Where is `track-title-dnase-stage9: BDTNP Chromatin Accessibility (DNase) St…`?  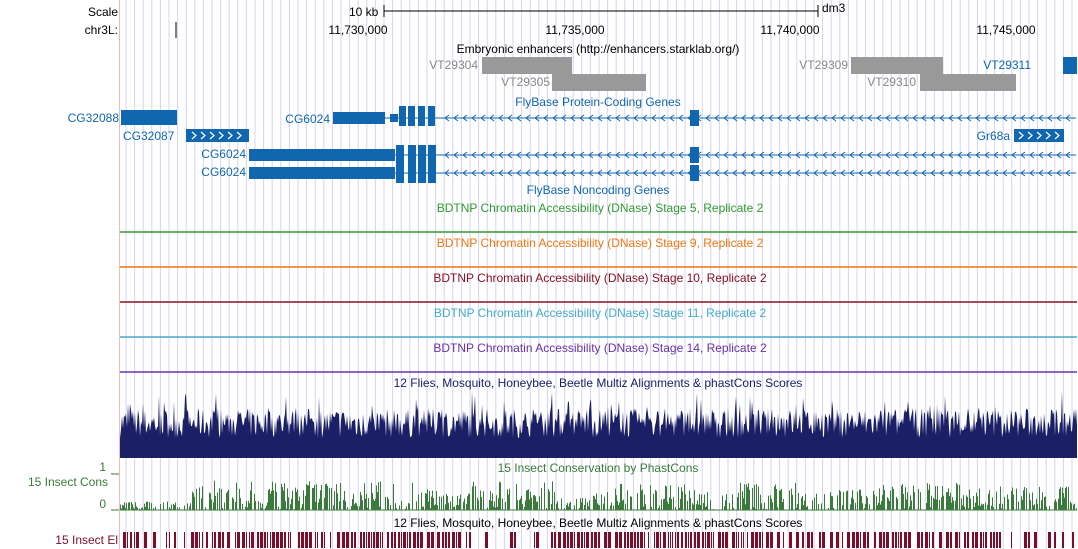 track-title-dnase-stage9: BDTNP Chromatin Accessibility (DNase) St… is located at coordinates (600, 243).